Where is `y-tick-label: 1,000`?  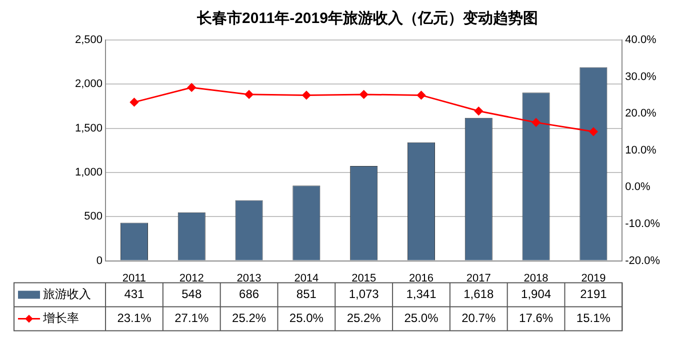
y-tick-label: 1,000 is located at coordinates (88, 172).